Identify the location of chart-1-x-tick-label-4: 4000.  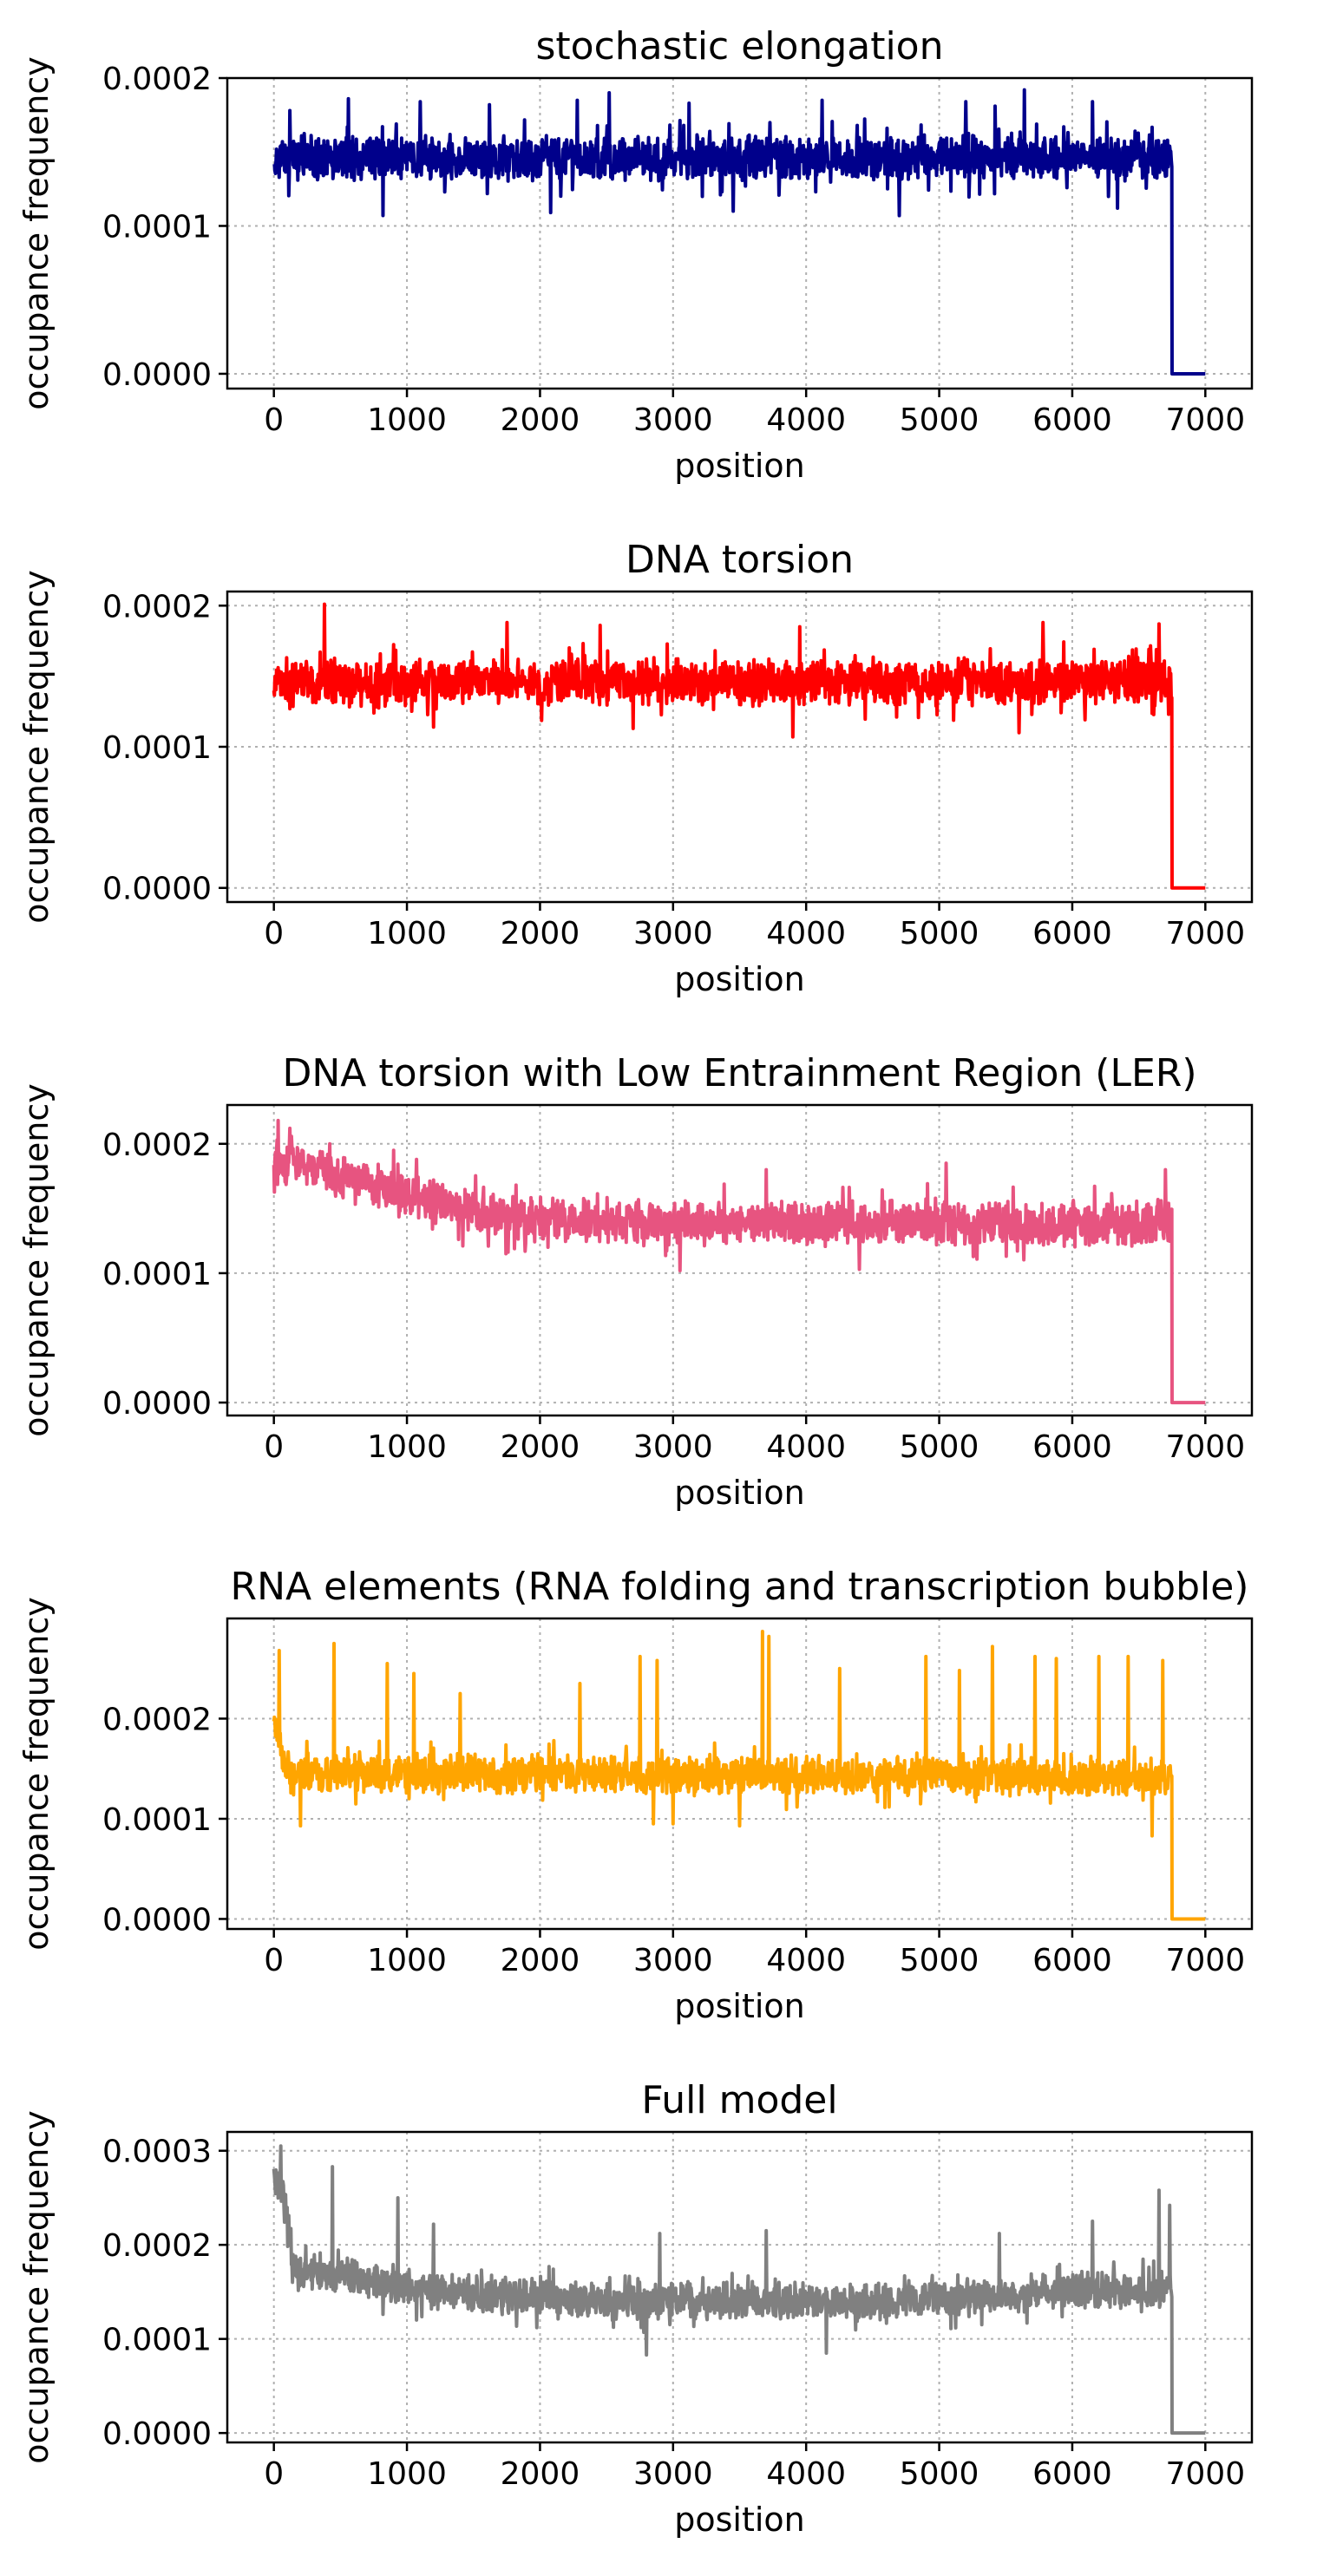
(806, 933).